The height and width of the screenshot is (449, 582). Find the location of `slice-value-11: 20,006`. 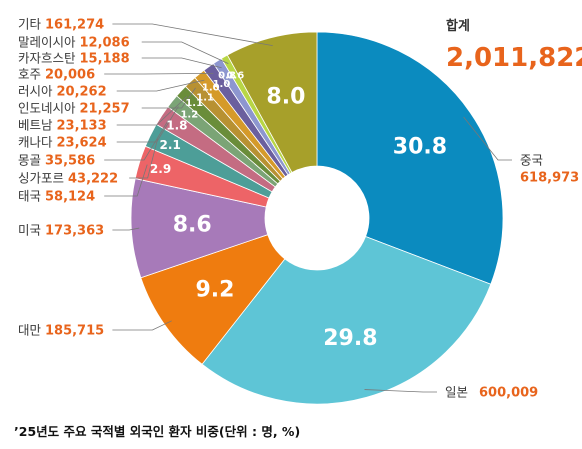

slice-value-11: 20,006 is located at coordinates (70, 75).